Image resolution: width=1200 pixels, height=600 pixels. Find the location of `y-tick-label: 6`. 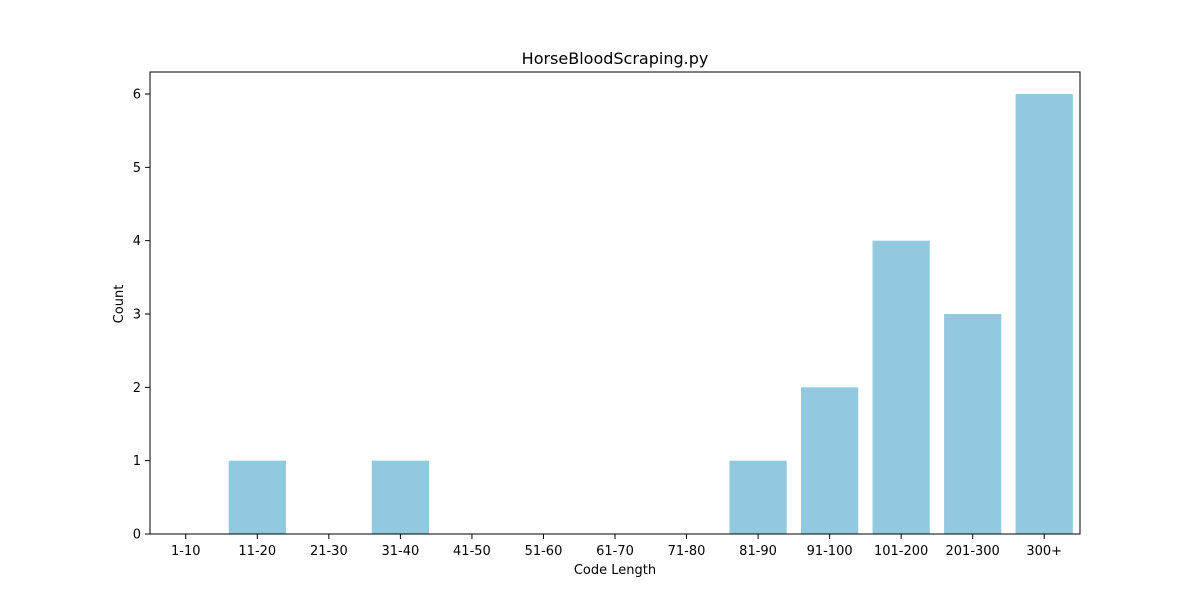

y-tick-label: 6 is located at coordinates (137, 95).